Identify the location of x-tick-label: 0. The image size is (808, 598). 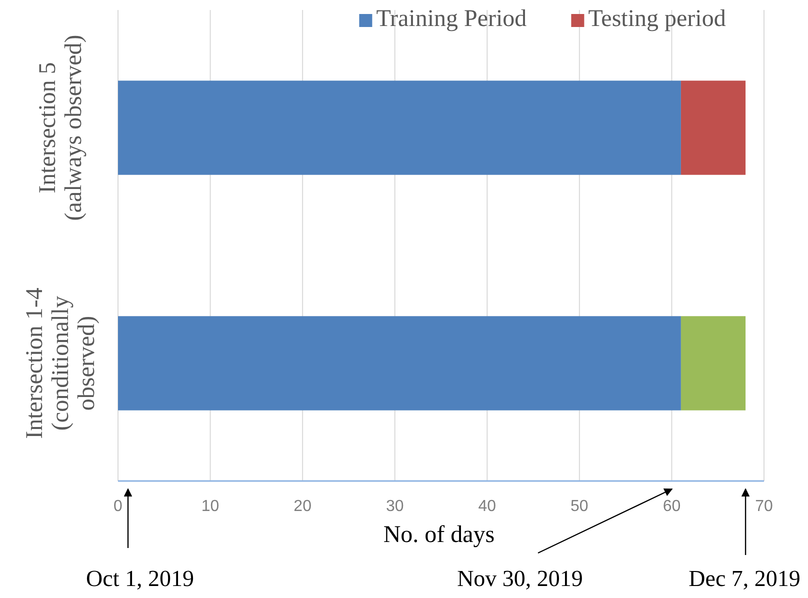
(118, 506).